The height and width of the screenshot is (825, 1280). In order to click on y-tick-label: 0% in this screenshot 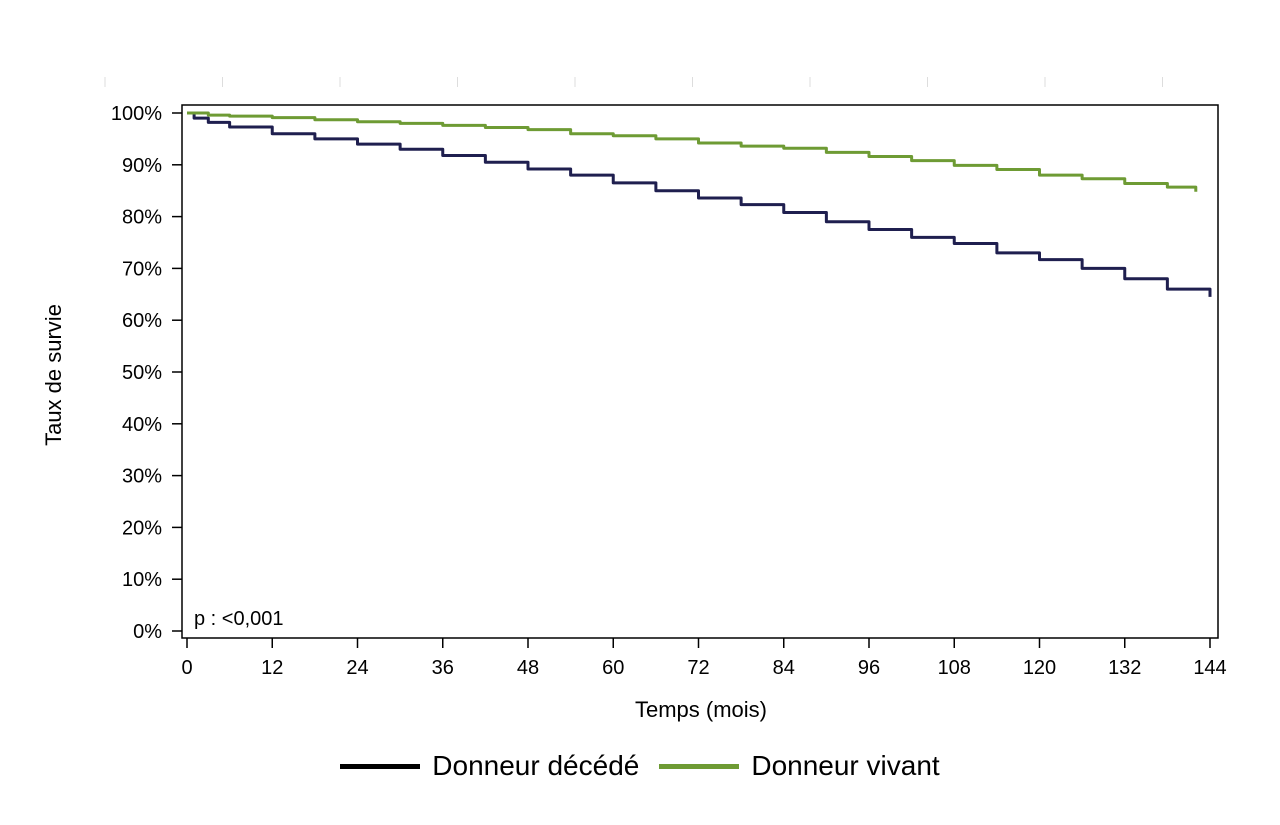, I will do `click(147, 632)`.